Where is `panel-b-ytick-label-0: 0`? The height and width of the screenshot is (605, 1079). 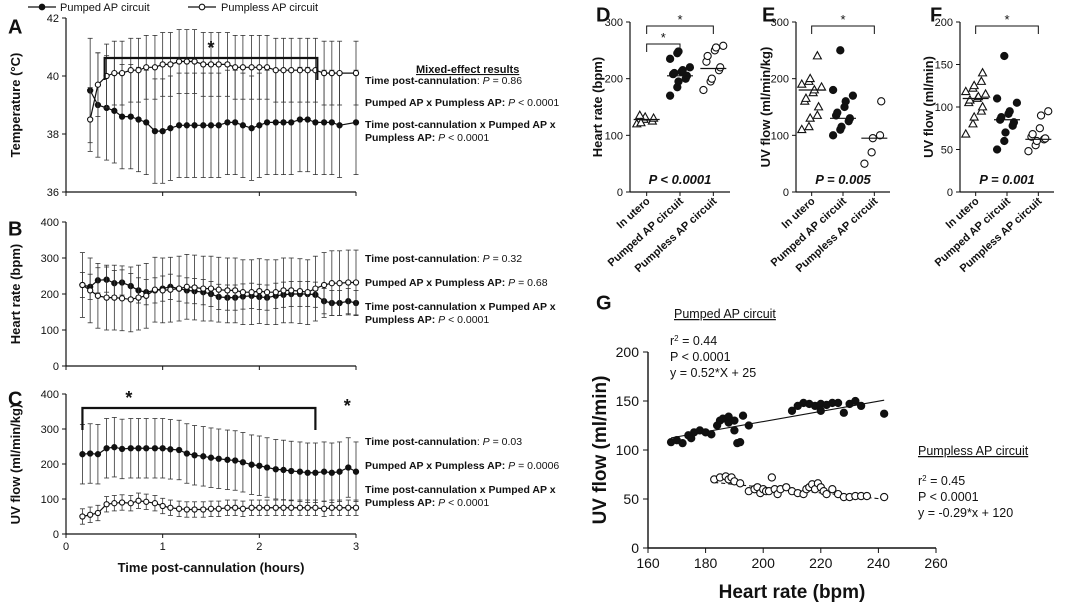
panel-b-ytick-label-0: 0 is located at coordinates (56, 367).